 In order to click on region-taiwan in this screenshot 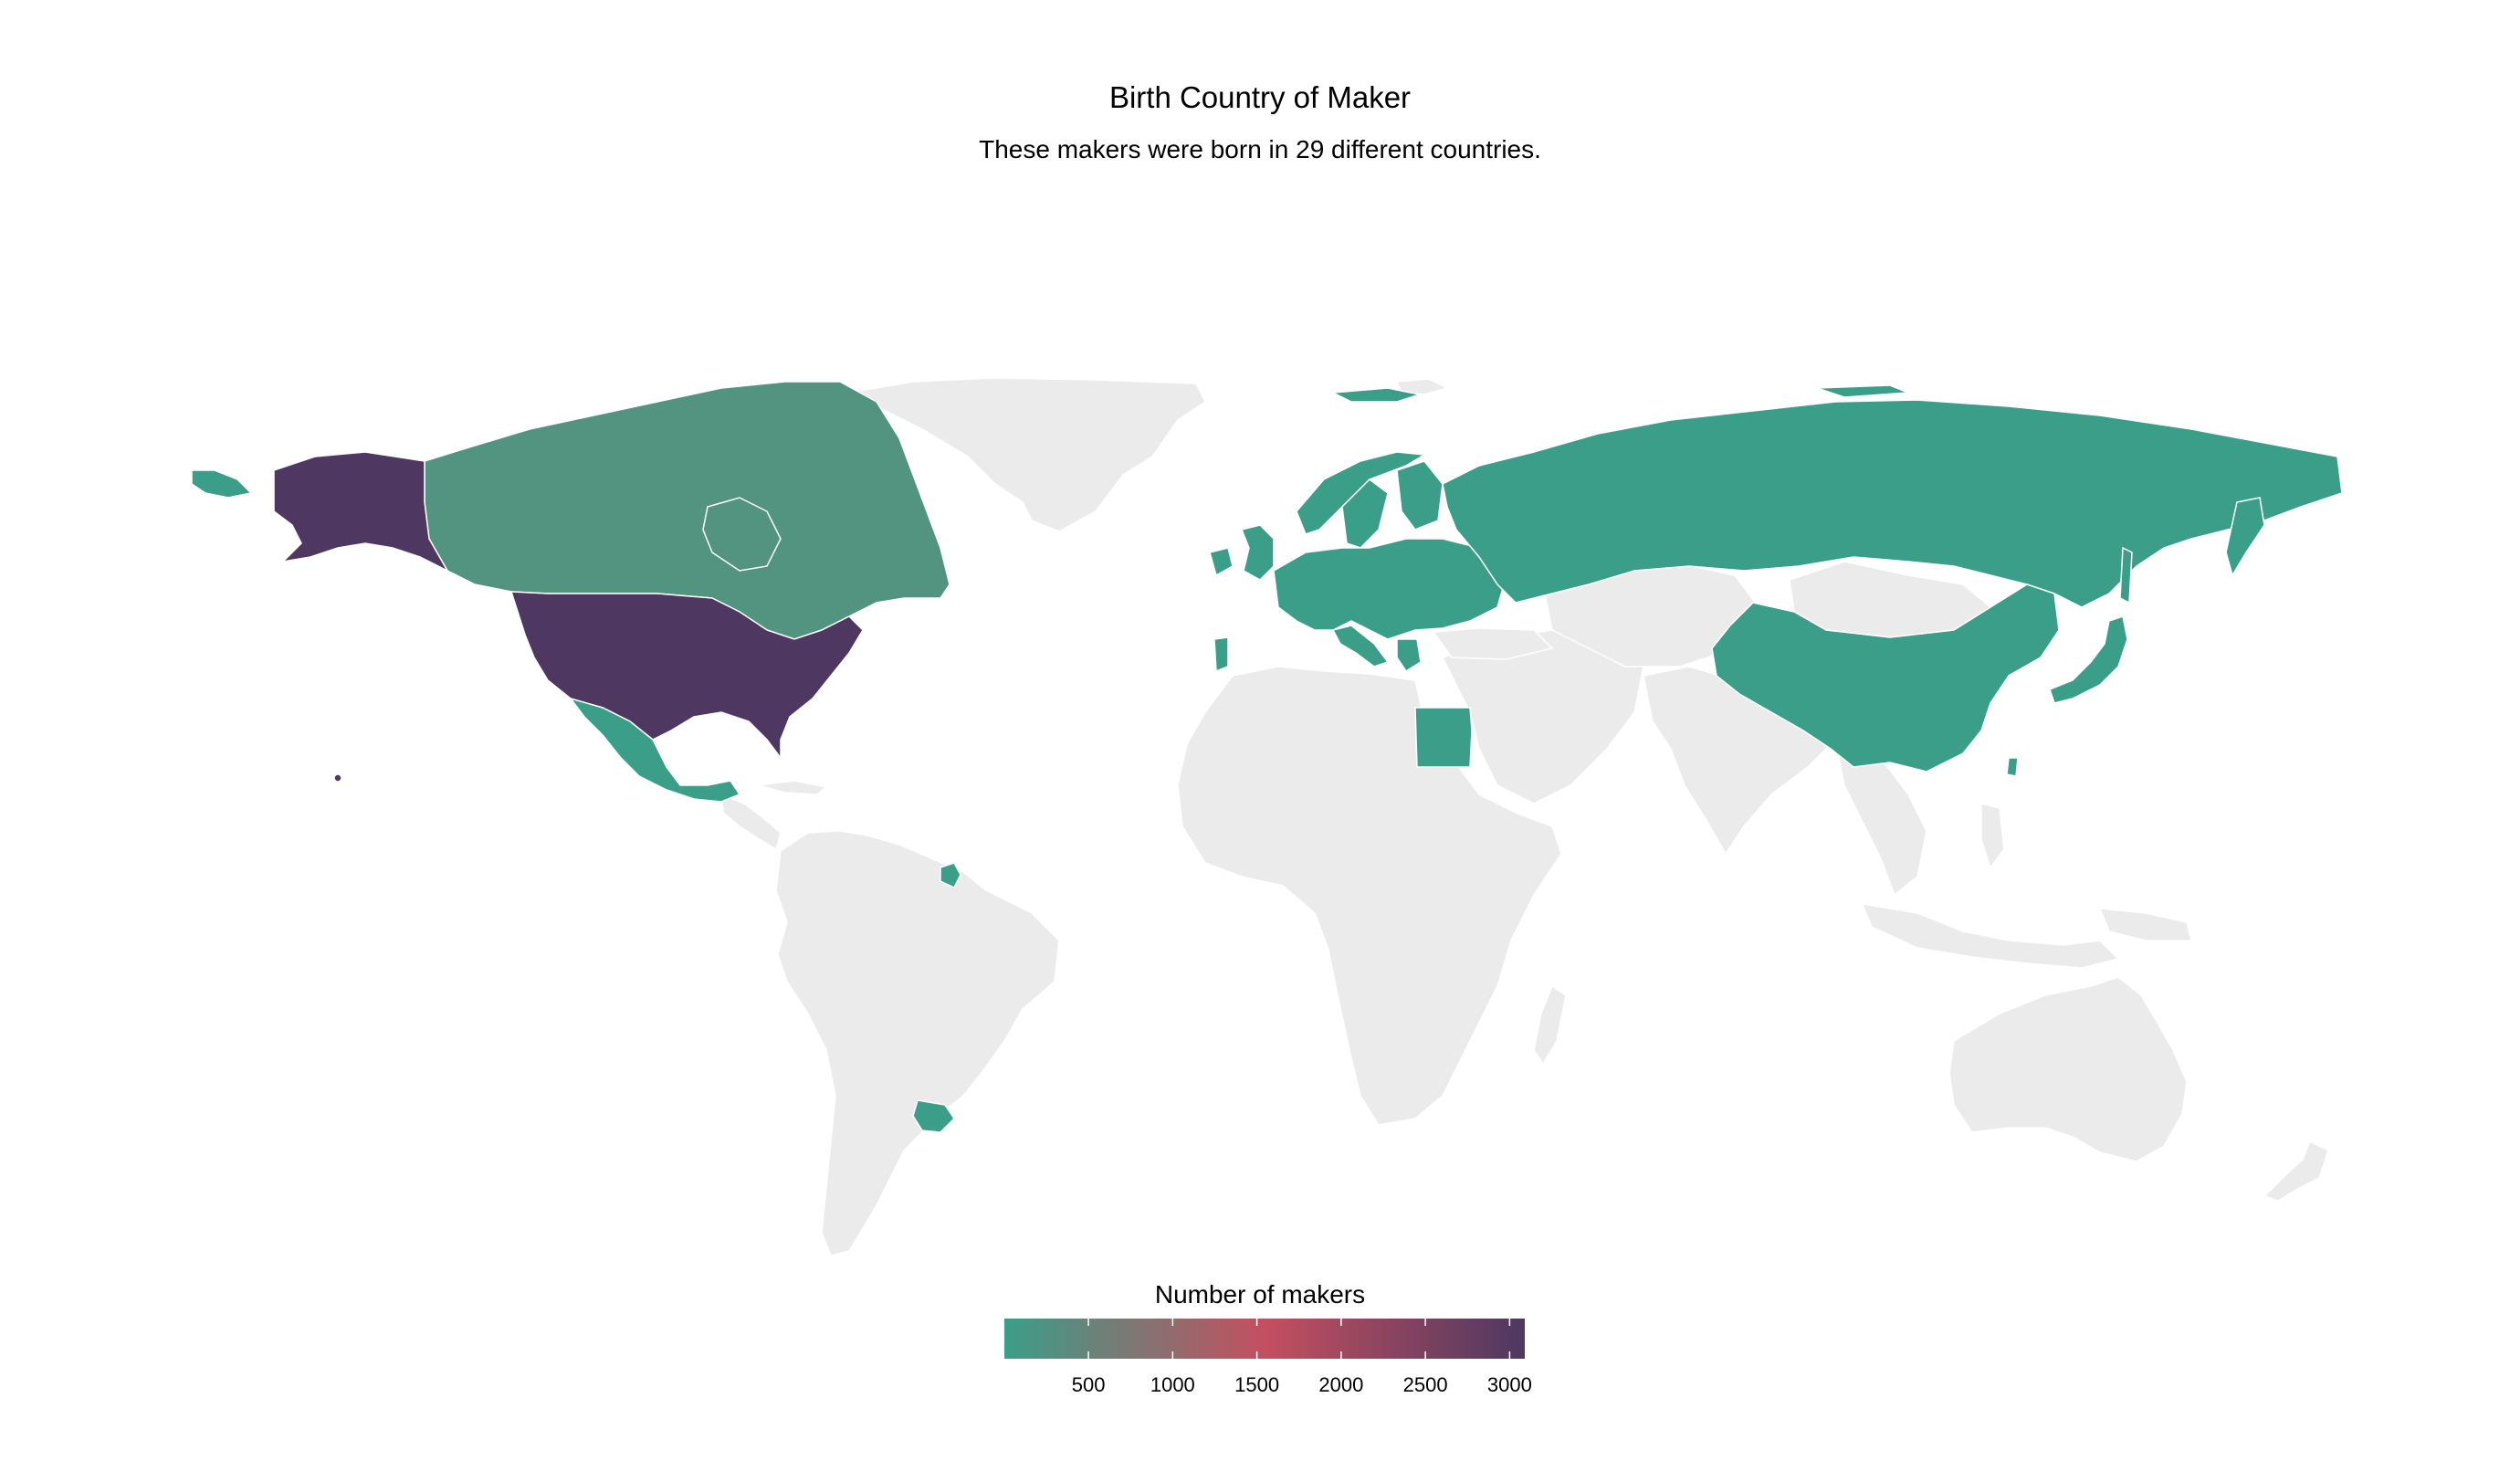, I will do `click(2013, 767)`.